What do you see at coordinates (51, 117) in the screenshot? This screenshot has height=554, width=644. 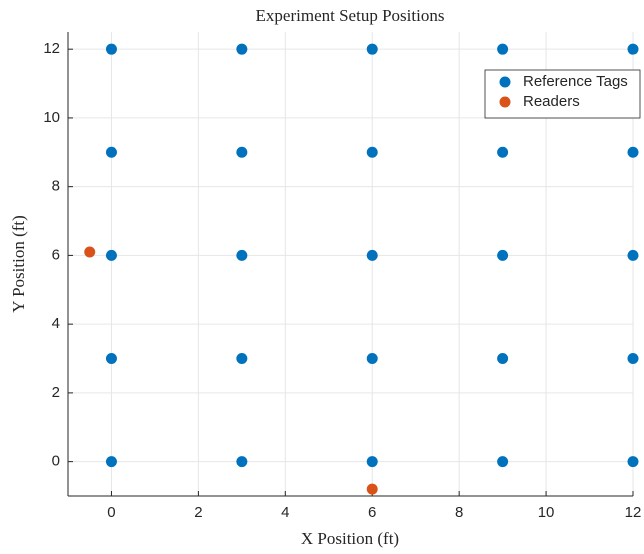 I see `y-tick-label: 10` at bounding box center [51, 117].